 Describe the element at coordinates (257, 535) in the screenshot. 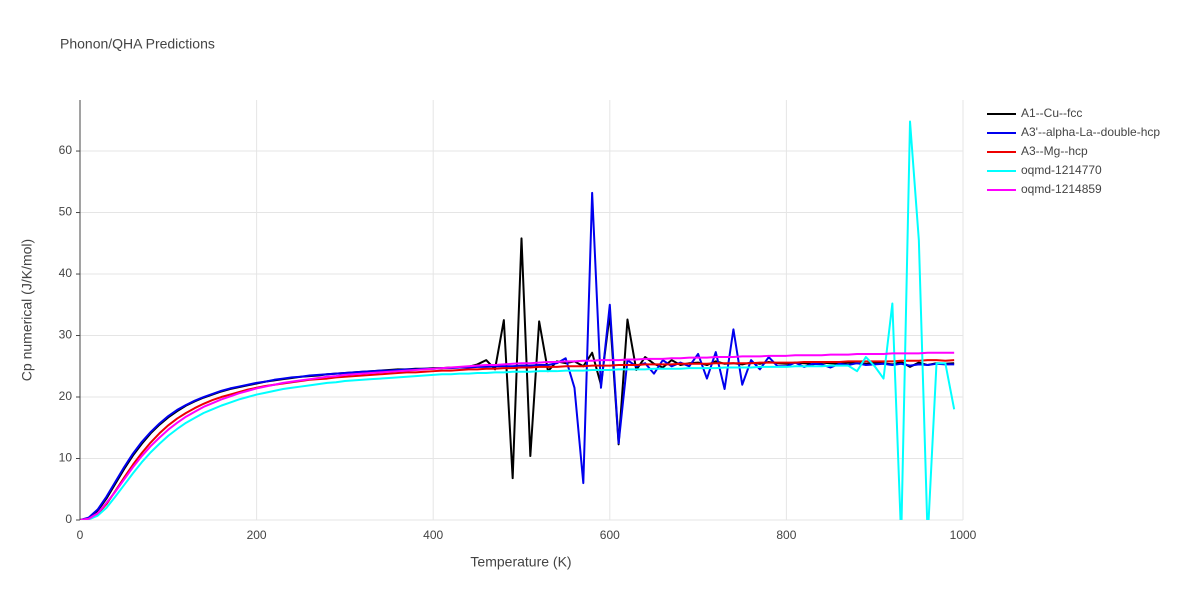

I see `x-tick-label: 200` at that location.